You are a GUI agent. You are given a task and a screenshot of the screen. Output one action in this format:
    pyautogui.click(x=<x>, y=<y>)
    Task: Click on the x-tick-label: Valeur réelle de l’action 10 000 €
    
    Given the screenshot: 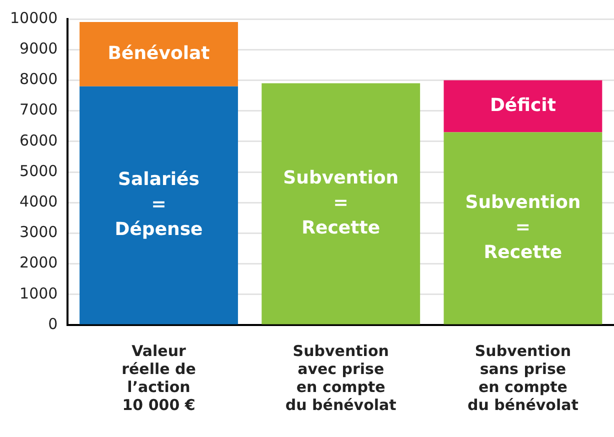 What is the action you would take?
    pyautogui.click(x=159, y=378)
    